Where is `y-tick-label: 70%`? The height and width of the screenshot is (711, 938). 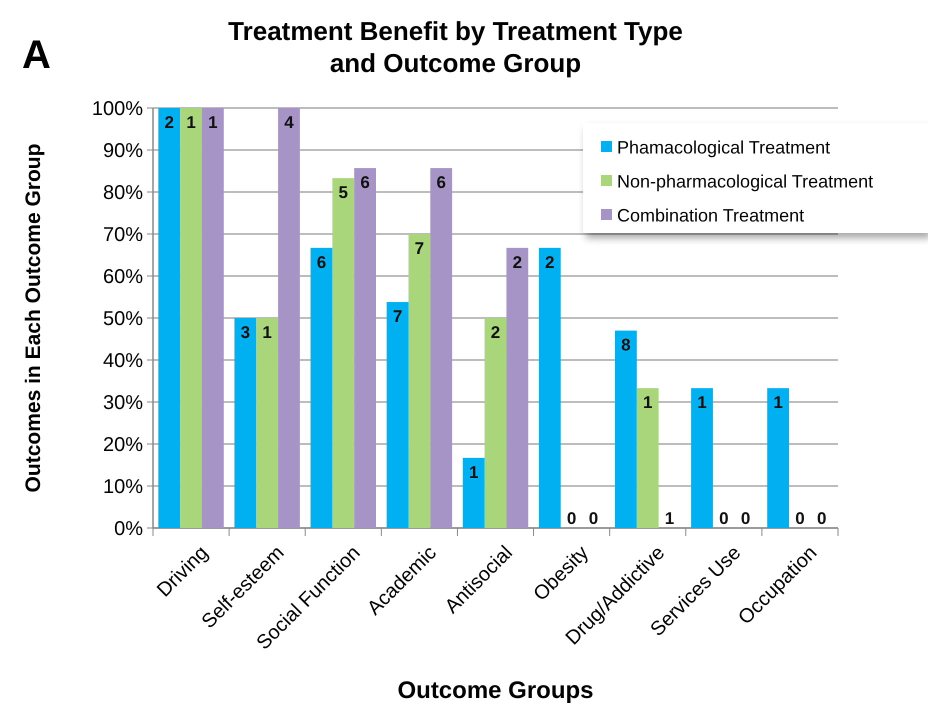
y-tick-label: 70% is located at coordinates (123, 235).